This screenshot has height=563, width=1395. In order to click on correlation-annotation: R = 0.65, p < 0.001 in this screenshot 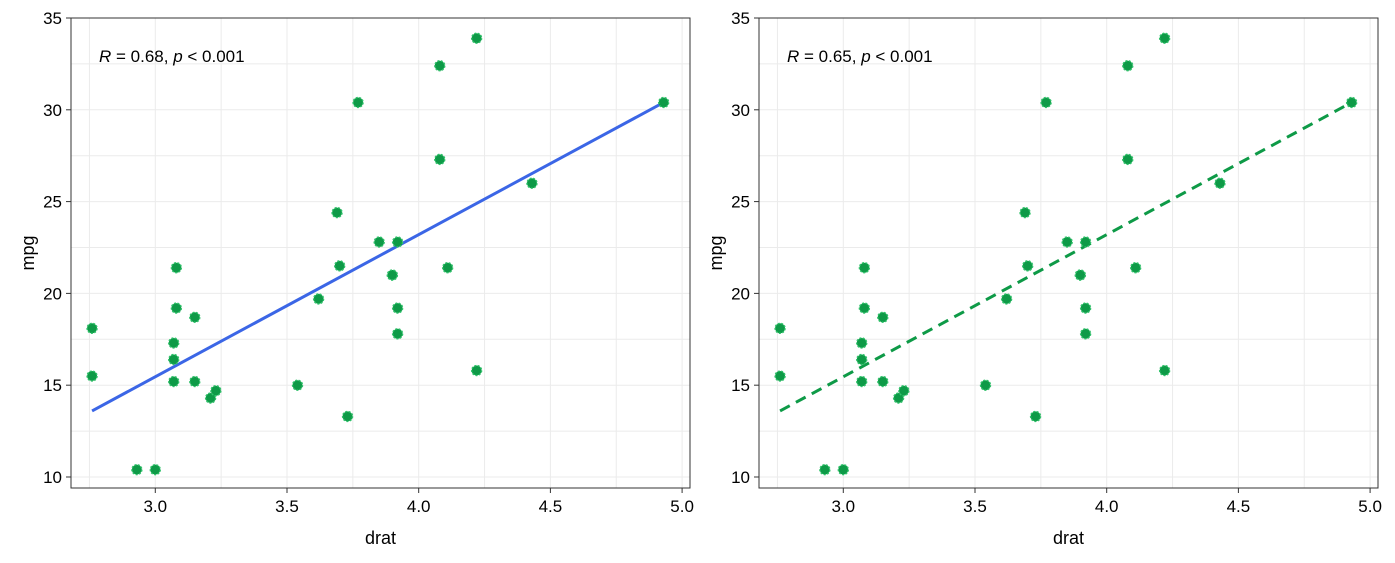, I will do `click(860, 56)`.